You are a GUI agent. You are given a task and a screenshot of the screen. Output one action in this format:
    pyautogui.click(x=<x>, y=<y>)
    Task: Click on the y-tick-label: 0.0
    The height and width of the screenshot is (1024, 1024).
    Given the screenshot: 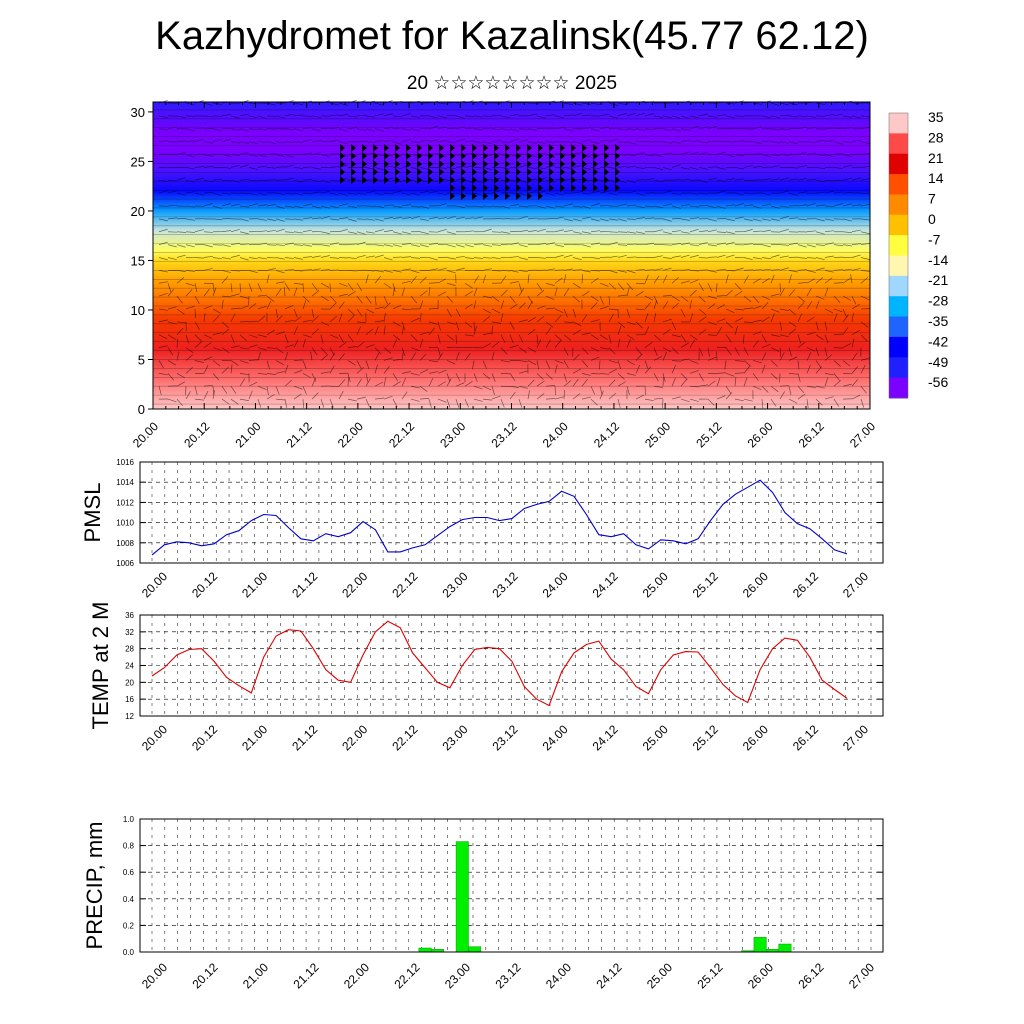 What is the action you would take?
    pyautogui.click(x=129, y=952)
    